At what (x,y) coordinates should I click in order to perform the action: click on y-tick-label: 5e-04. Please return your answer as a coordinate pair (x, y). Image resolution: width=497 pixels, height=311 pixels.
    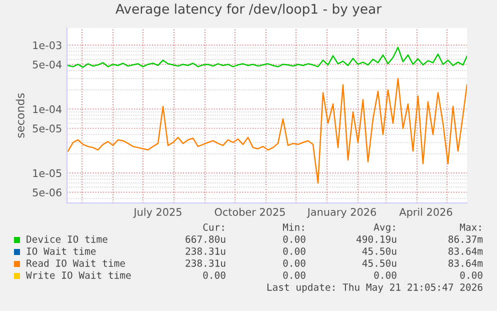
    Looking at the image, I should click on (47, 64).